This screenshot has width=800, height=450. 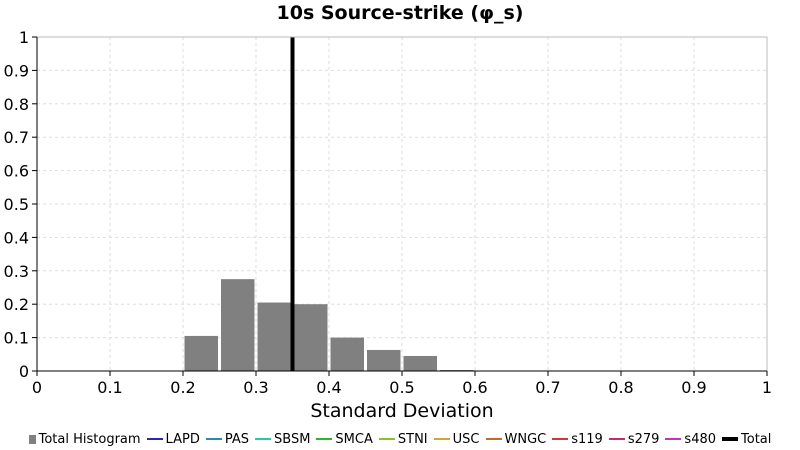 I want to click on y-tick-label: 0.8, so click(x=16, y=104).